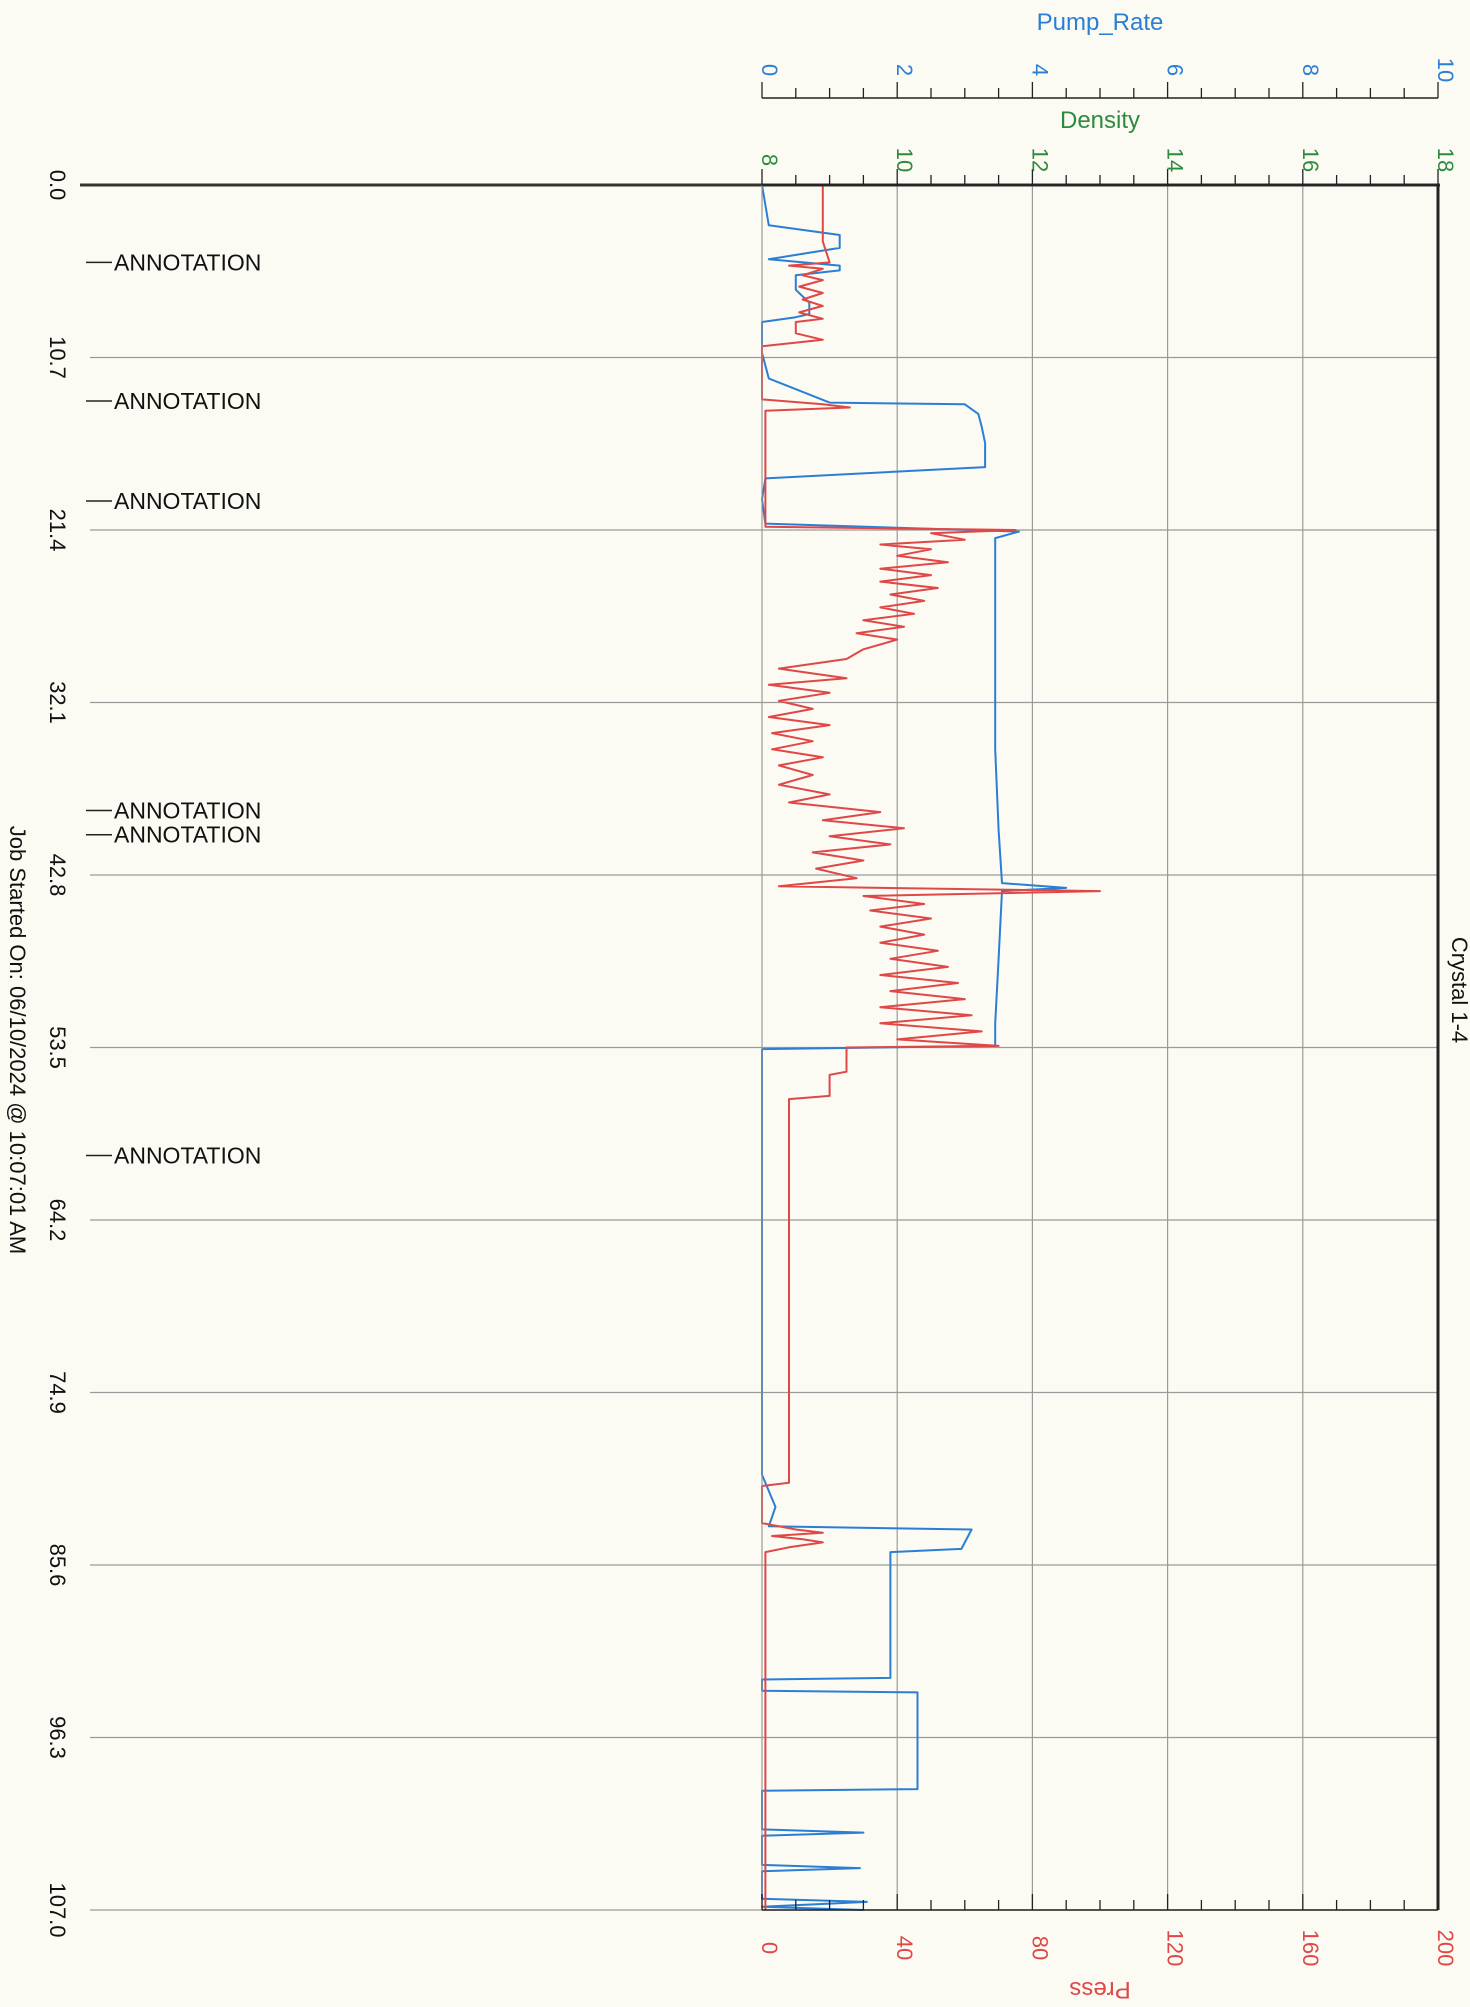 This screenshot has width=1470, height=2007. I want to click on time-tick-label: 42.8, so click(57, 875).